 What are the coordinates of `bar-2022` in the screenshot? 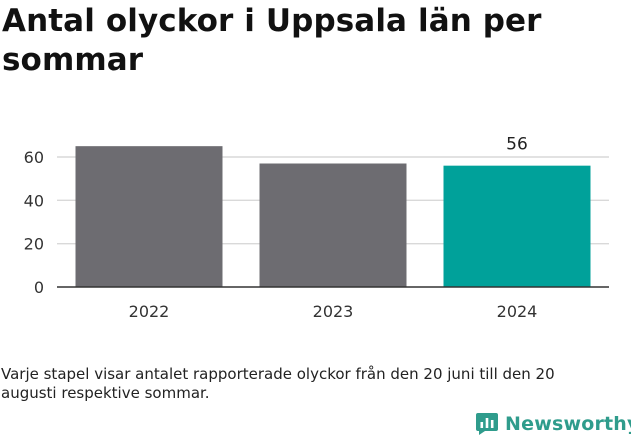 It's located at (149, 216).